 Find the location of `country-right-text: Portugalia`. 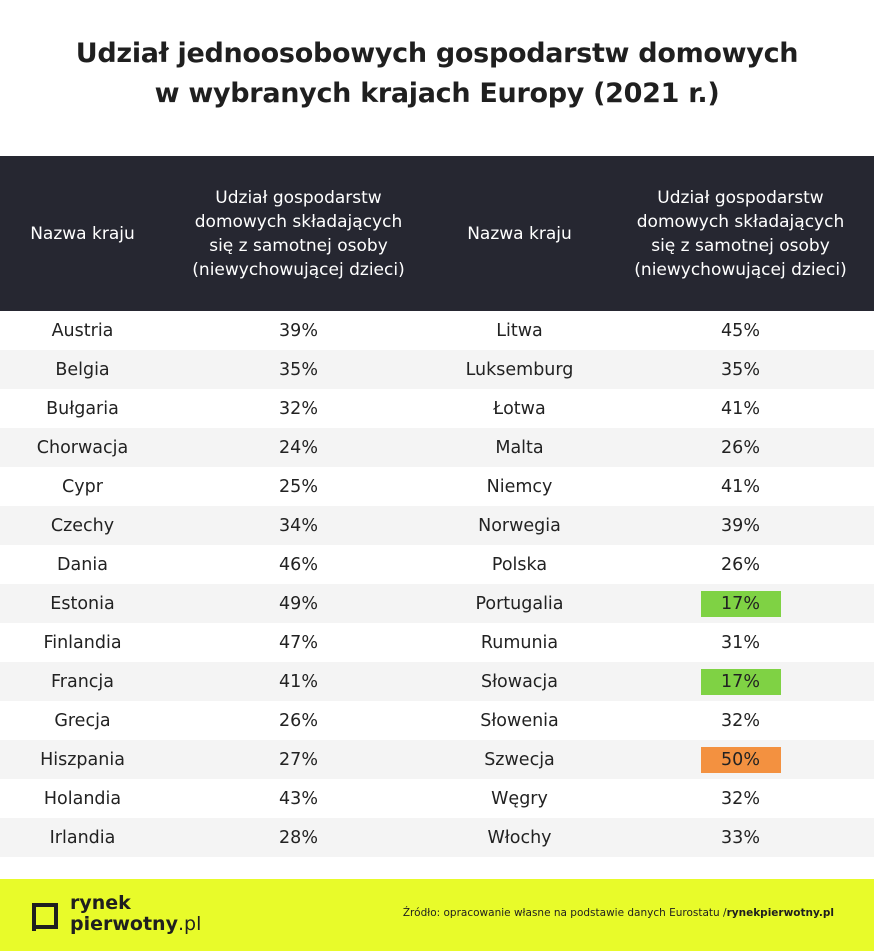

country-right-text: Portugalia is located at coordinates (519, 603).